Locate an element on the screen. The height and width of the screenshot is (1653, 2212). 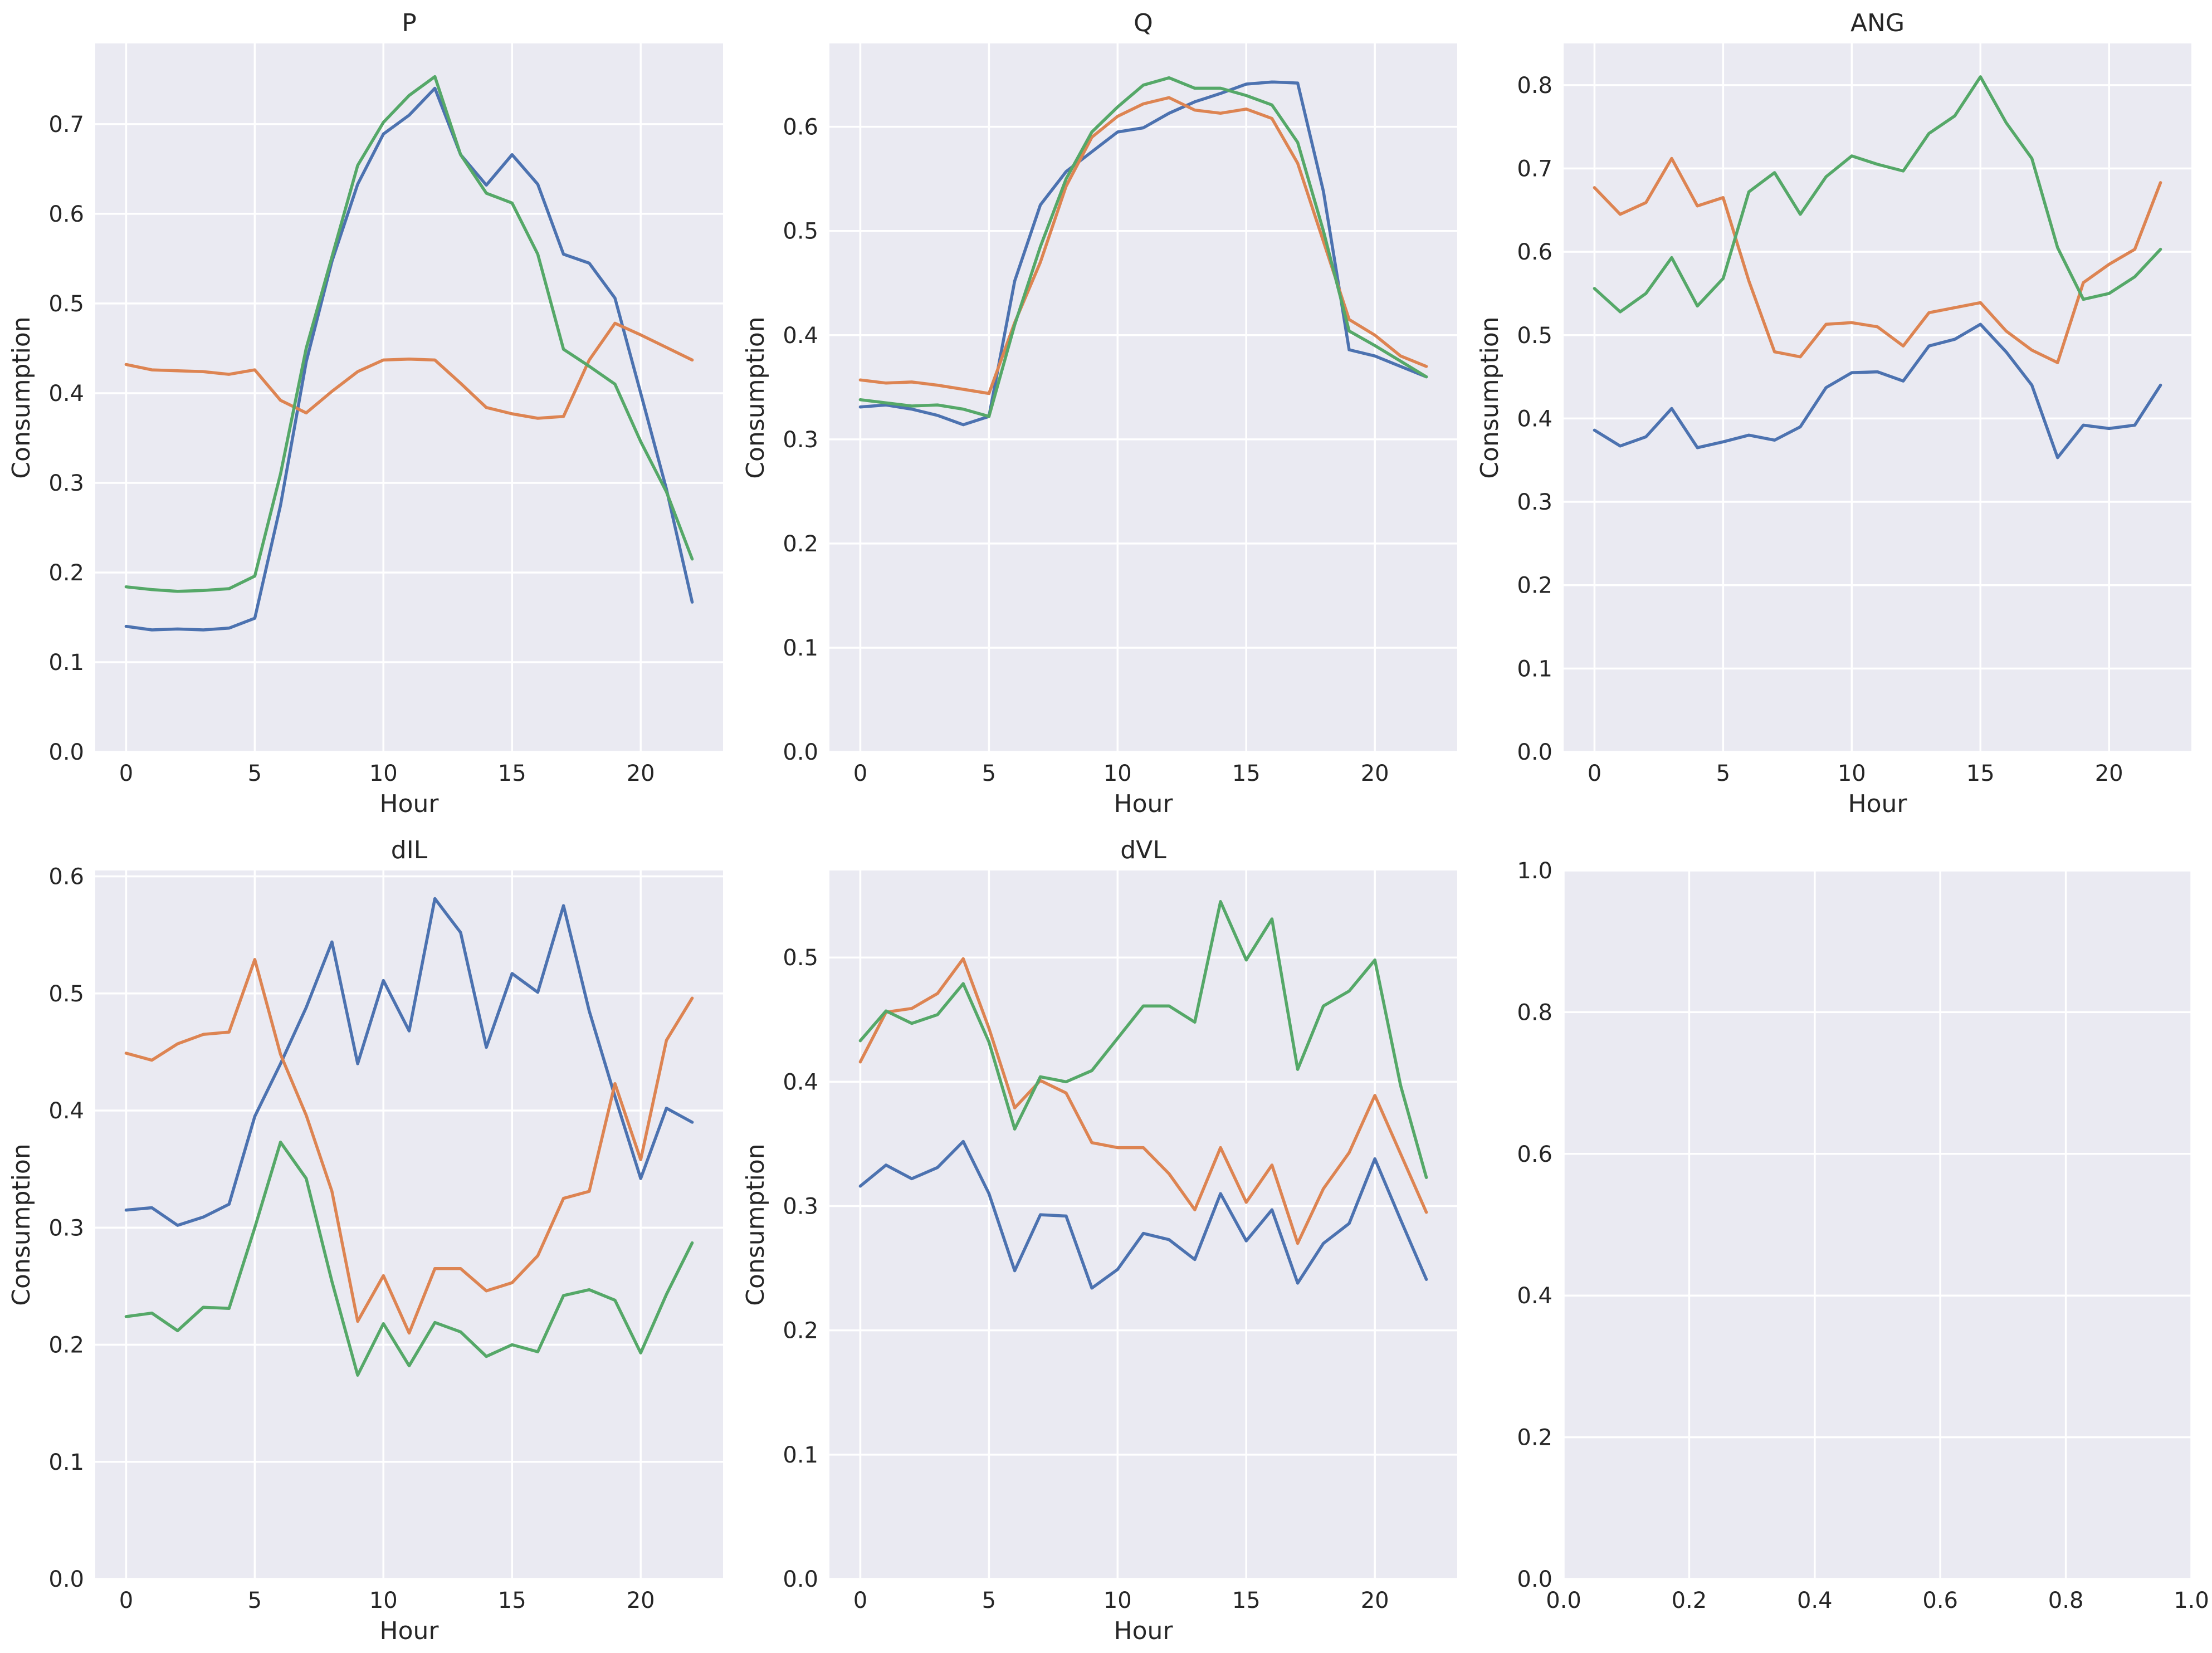
subplot-empty: 0.0 0.2 0.4 0.6 0.8 1.0 0.0 0.2 0.4 0.6 0.8 1.0 is located at coordinates (1863, 1235).